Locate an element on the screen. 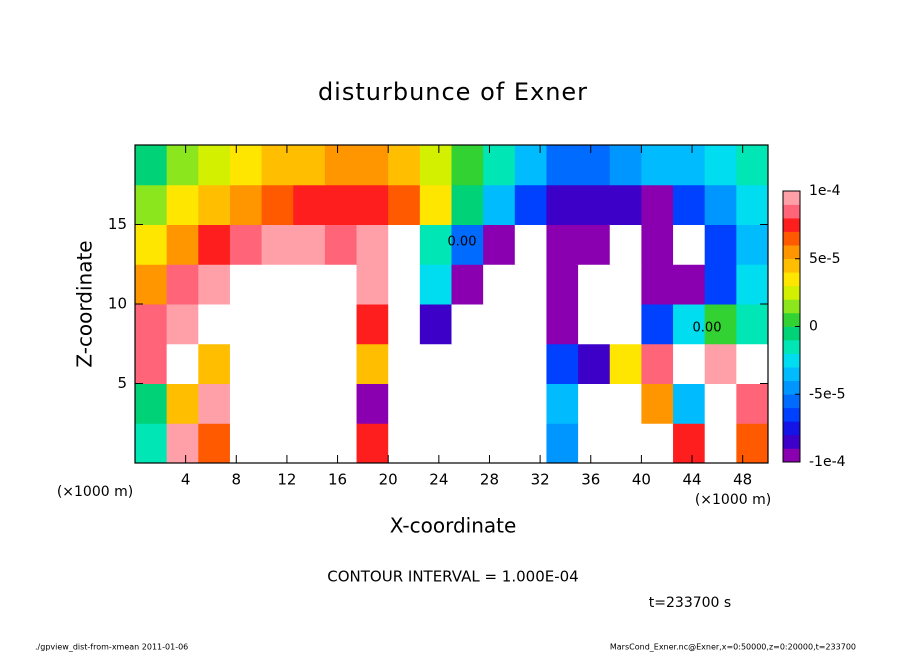 Image resolution: width=904 pixels, height=654 pixels. annotation: CONTOUR INTERVAL = 1.000E-04 is located at coordinates (452, 577).